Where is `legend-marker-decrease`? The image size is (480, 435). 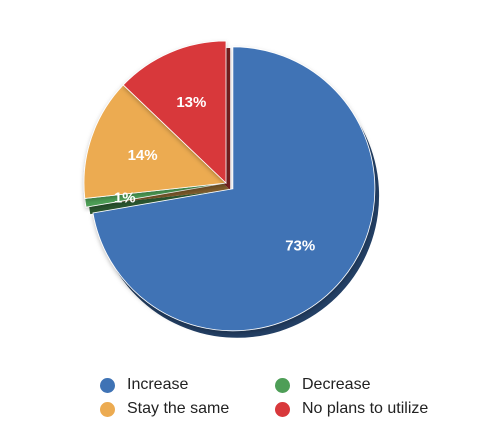 legend-marker-decrease is located at coordinates (282, 385).